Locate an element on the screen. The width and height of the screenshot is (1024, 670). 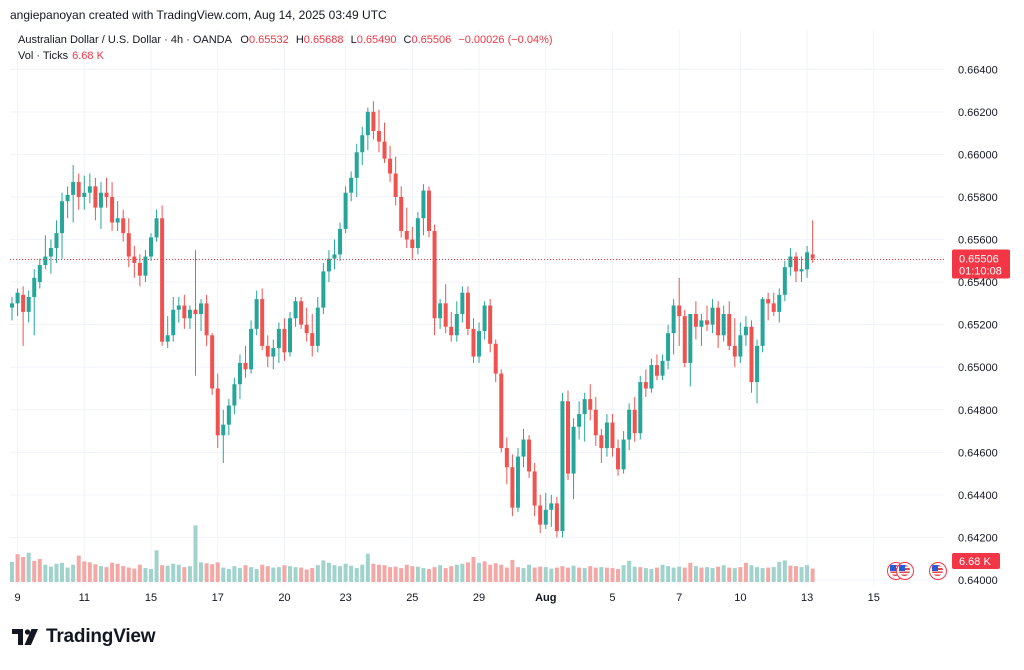
price-tick-label: 0.65600 is located at coordinates (978, 241).